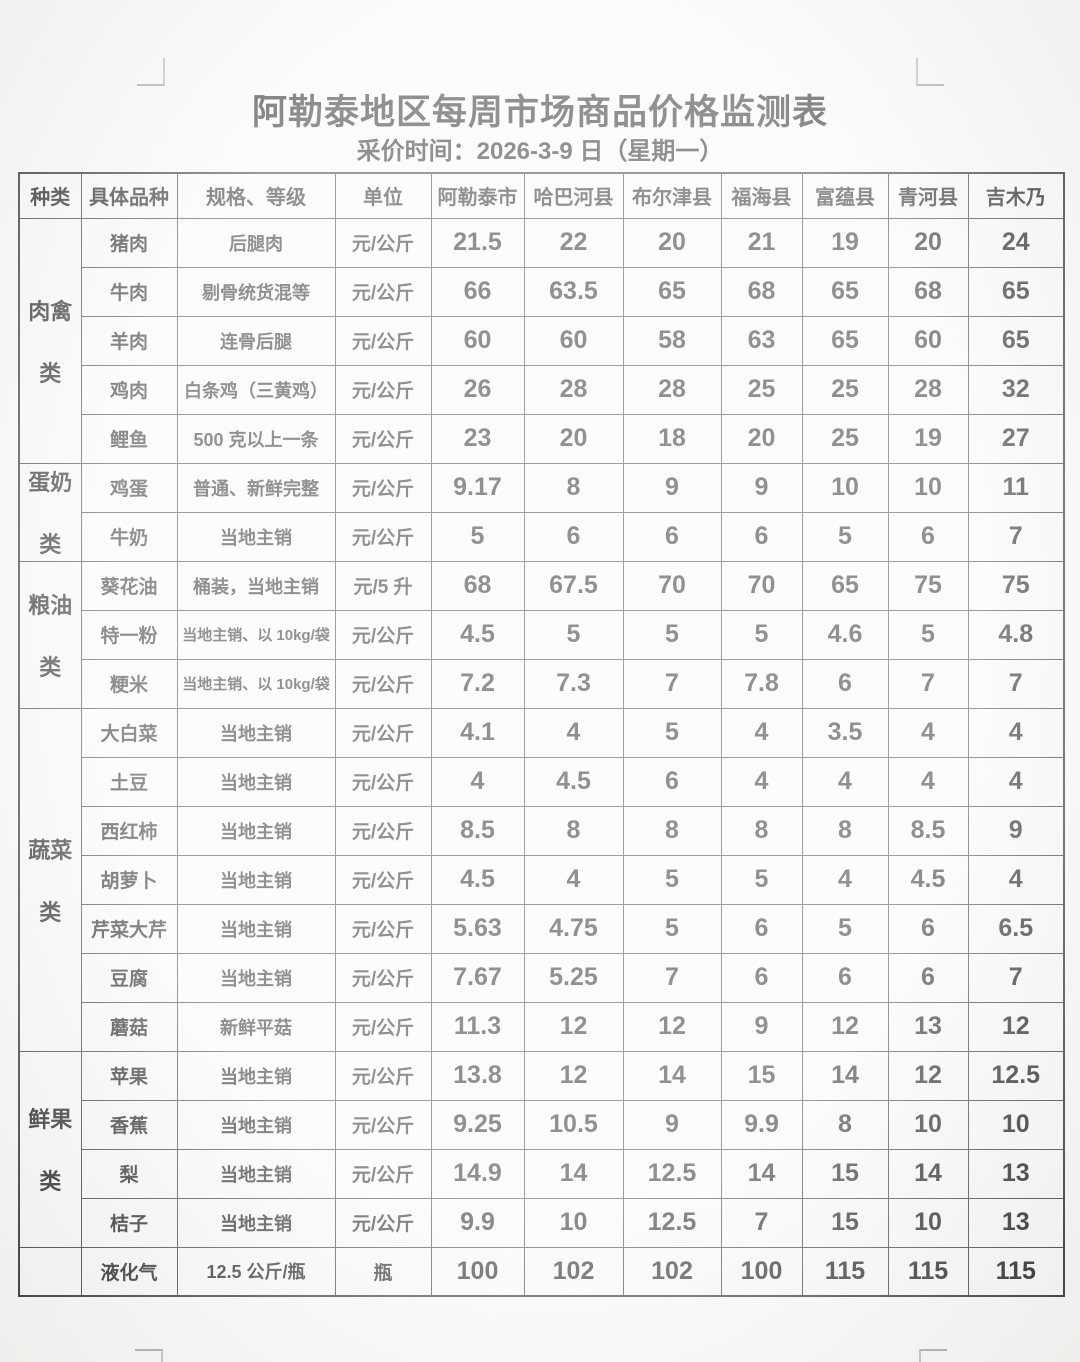  I want to click on category-label-line: 肉禽, so click(50, 311).